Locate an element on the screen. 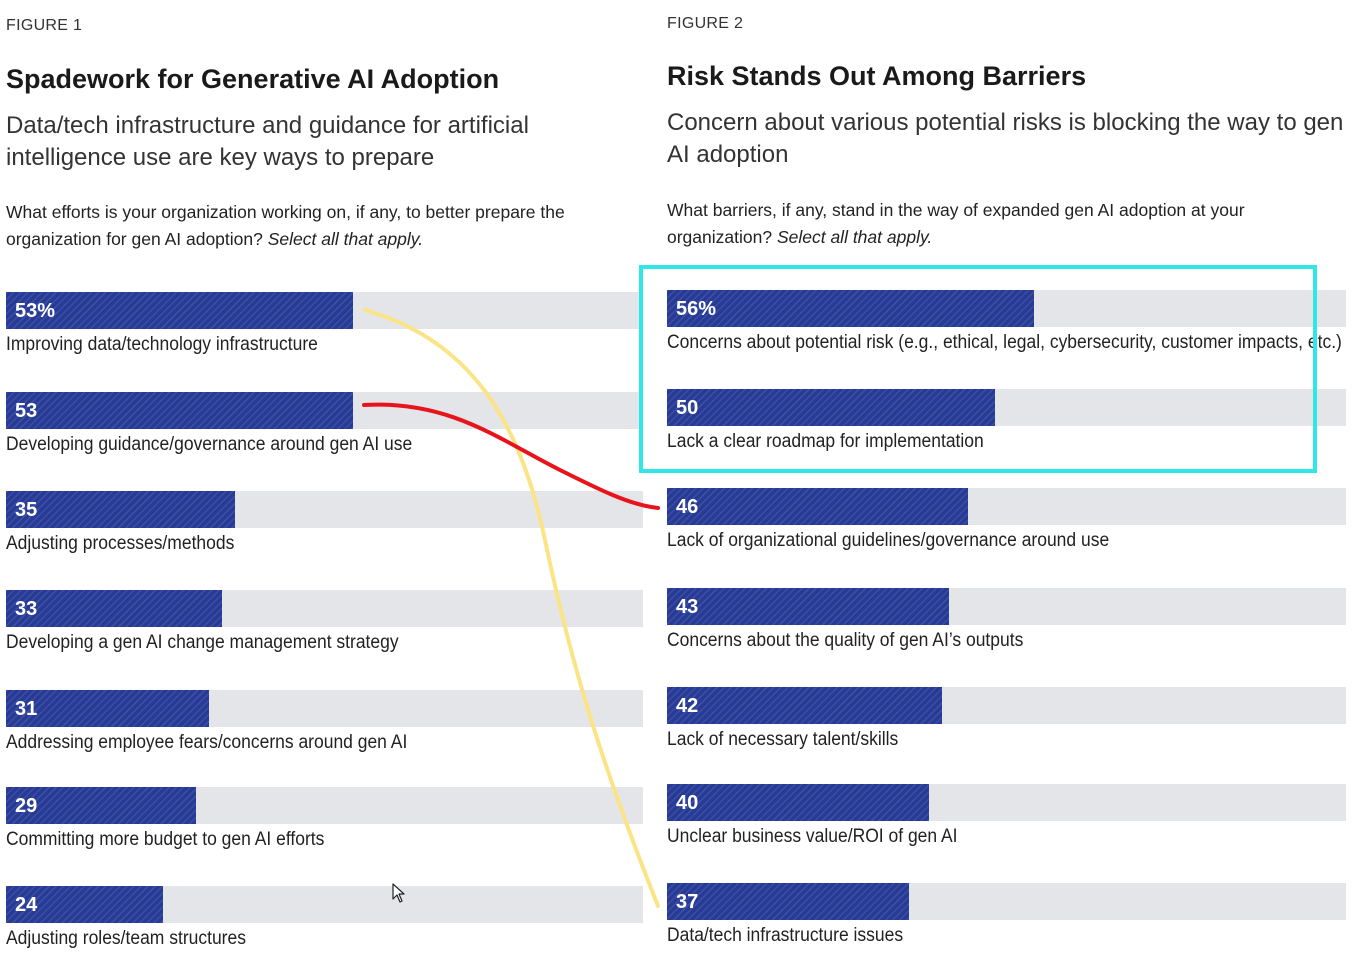 The width and height of the screenshot is (1354, 963). bar-track: 31 is located at coordinates (324, 708).